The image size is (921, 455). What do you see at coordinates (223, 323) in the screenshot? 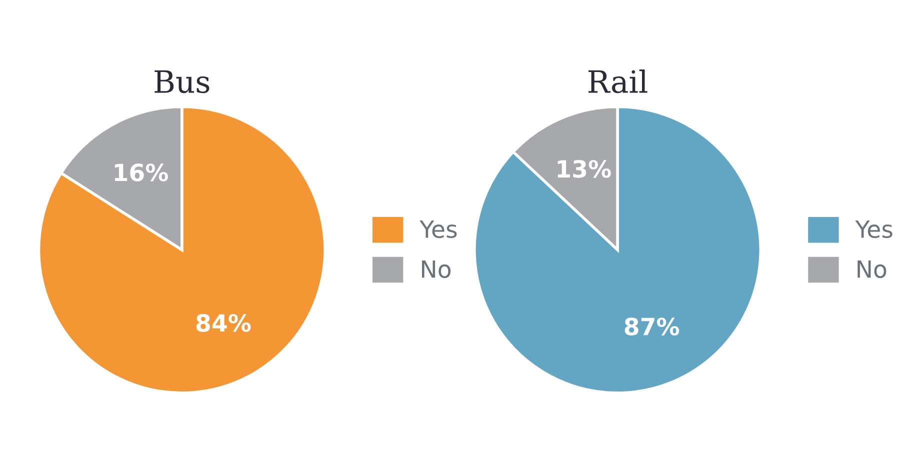
I see `data-label: 84%` at bounding box center [223, 323].